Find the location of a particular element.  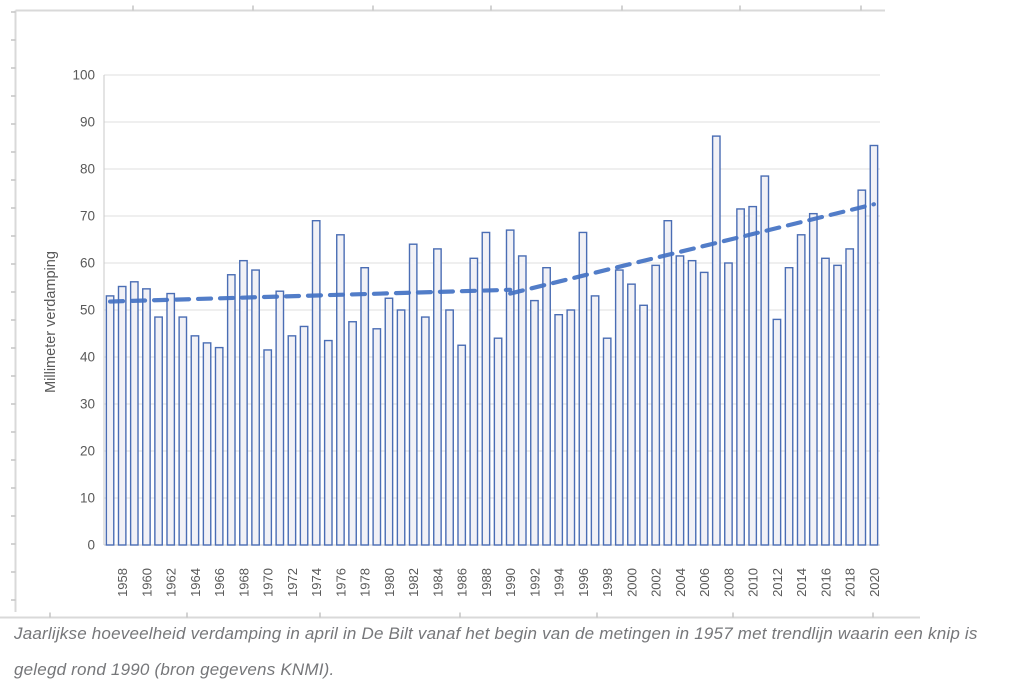

bar-1973 is located at coordinates (304, 435).